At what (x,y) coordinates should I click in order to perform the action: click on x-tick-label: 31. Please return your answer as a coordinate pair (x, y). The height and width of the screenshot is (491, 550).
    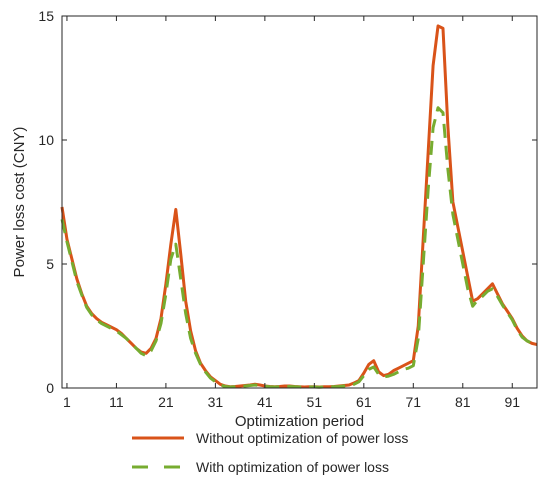
    Looking at the image, I should click on (216, 402).